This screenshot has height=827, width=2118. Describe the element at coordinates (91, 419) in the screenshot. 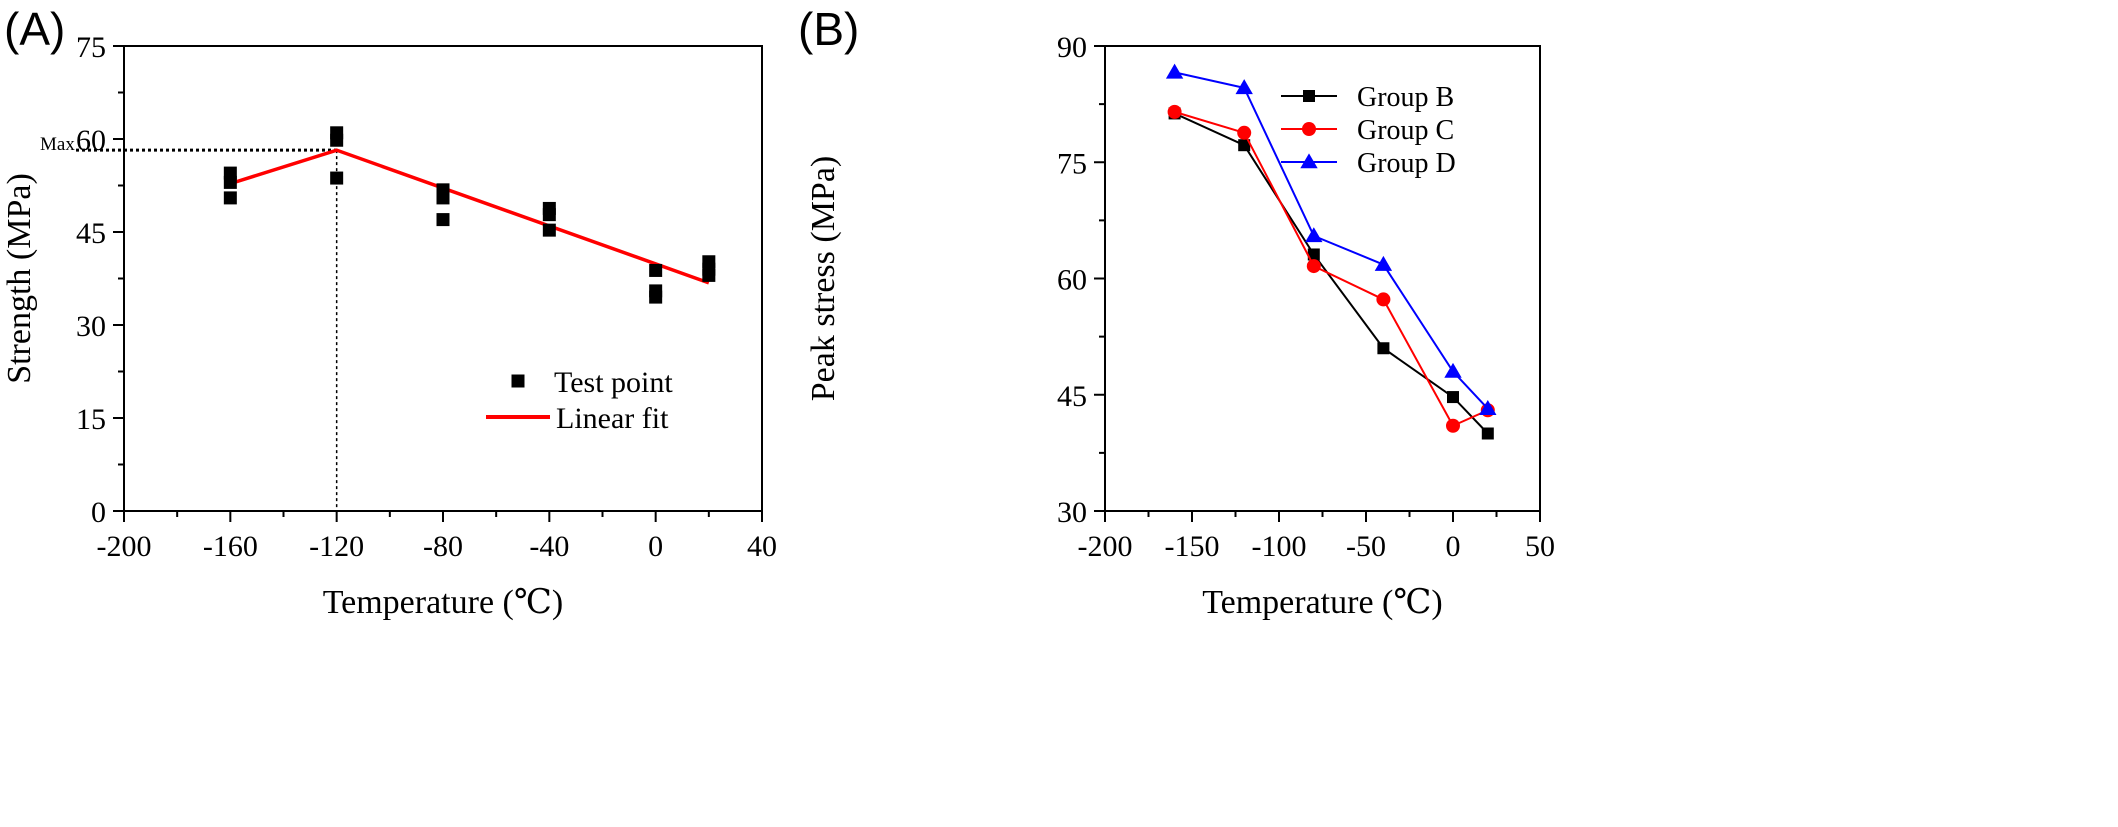

I see `y-tick-label: 15` at that location.